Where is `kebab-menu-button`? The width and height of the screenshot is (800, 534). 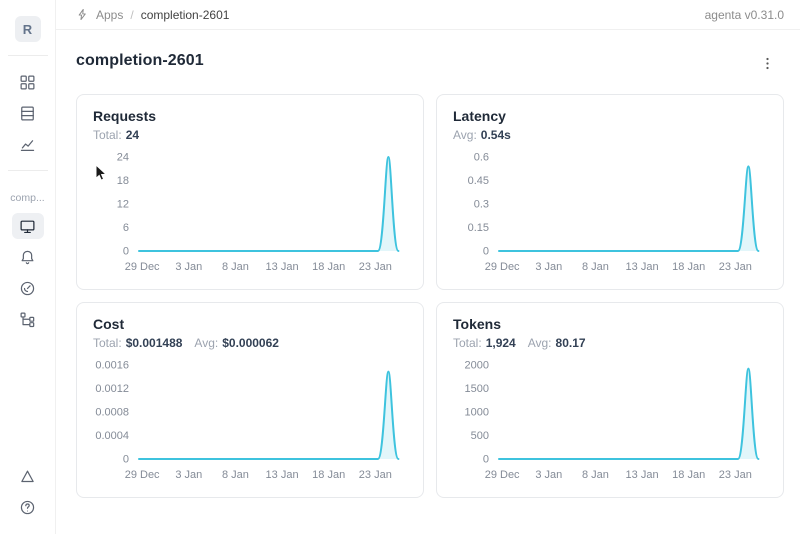
kebab-menu-button is located at coordinates (767, 63).